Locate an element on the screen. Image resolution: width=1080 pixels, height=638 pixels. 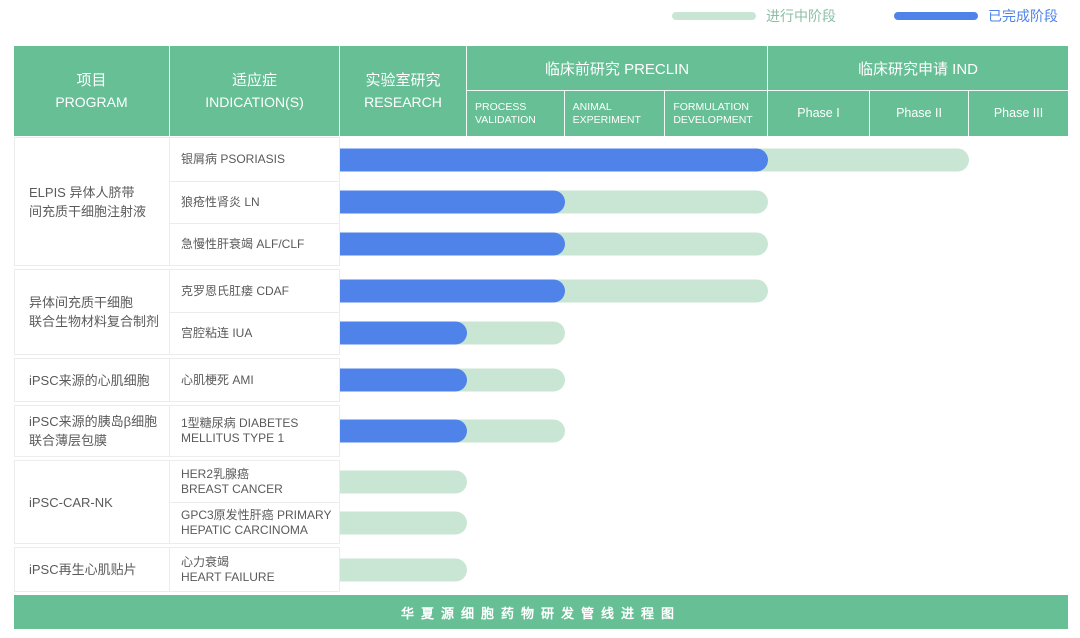
indication-cell: 1型糖尿病 DIABETES MELLITUS TYPE 1 is located at coordinates (240, 430).